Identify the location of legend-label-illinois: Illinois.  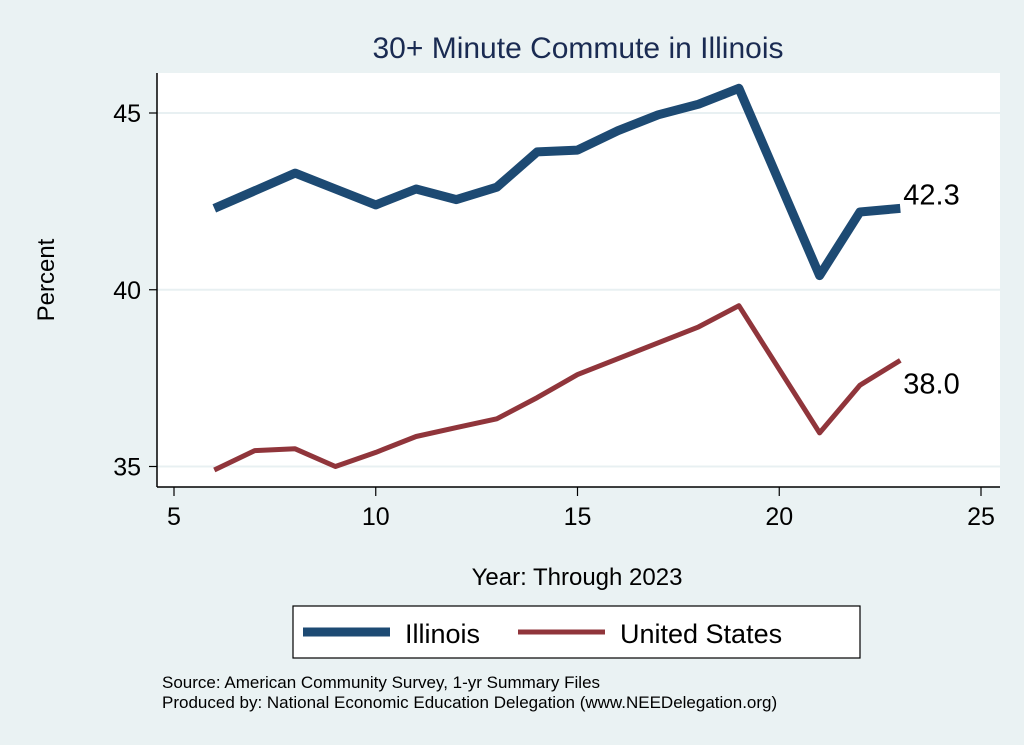
(442, 634).